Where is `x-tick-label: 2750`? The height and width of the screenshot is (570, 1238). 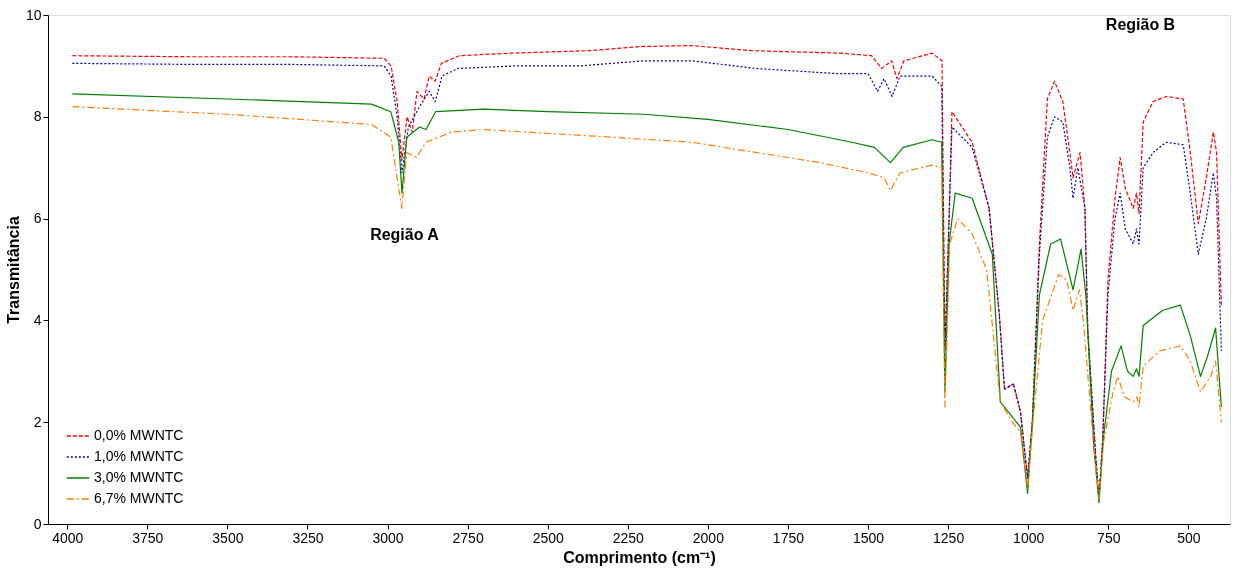
x-tick-label: 2750 is located at coordinates (468, 537).